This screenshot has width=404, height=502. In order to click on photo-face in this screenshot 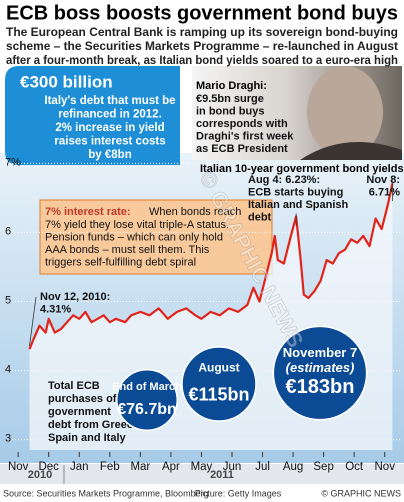, I will do `click(345, 112)`.